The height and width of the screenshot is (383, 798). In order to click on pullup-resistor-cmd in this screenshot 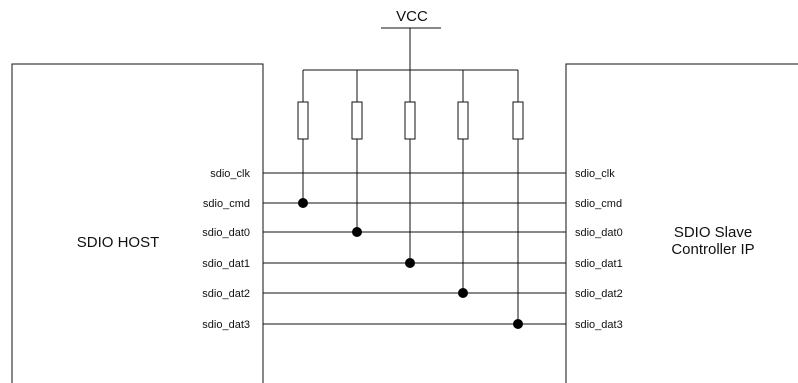, I will do `click(303, 120)`.